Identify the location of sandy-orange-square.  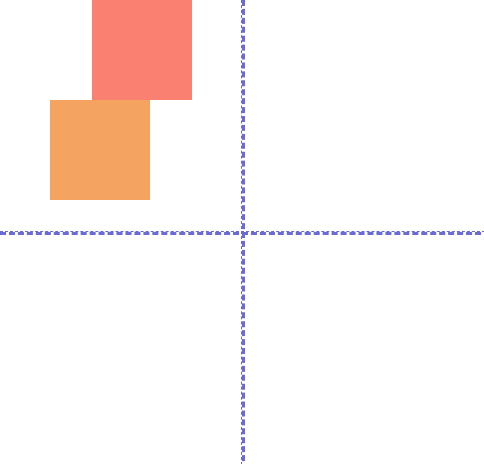
(100, 150).